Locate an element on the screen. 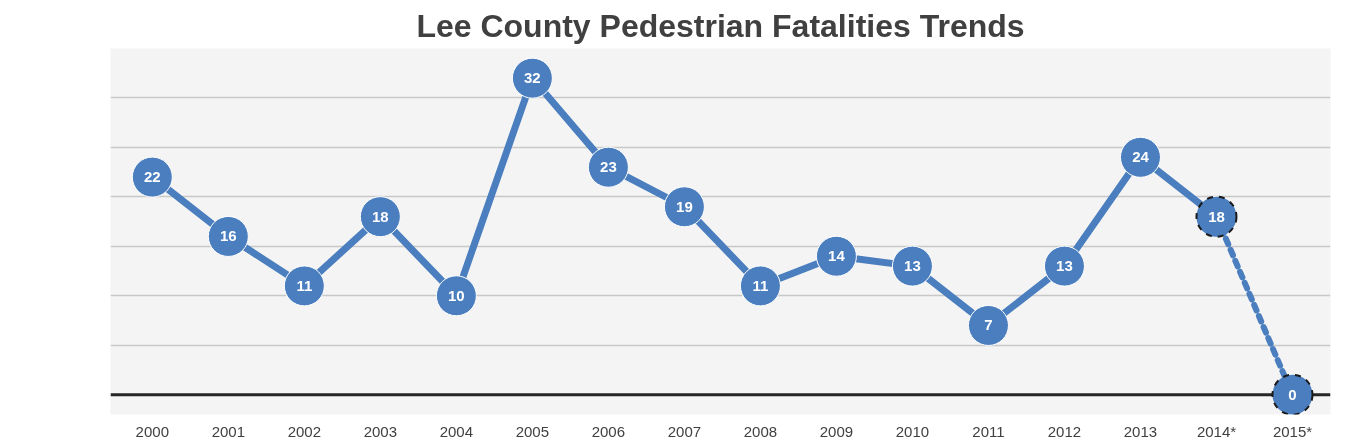  x-tick-label: 2009 is located at coordinates (836, 431).